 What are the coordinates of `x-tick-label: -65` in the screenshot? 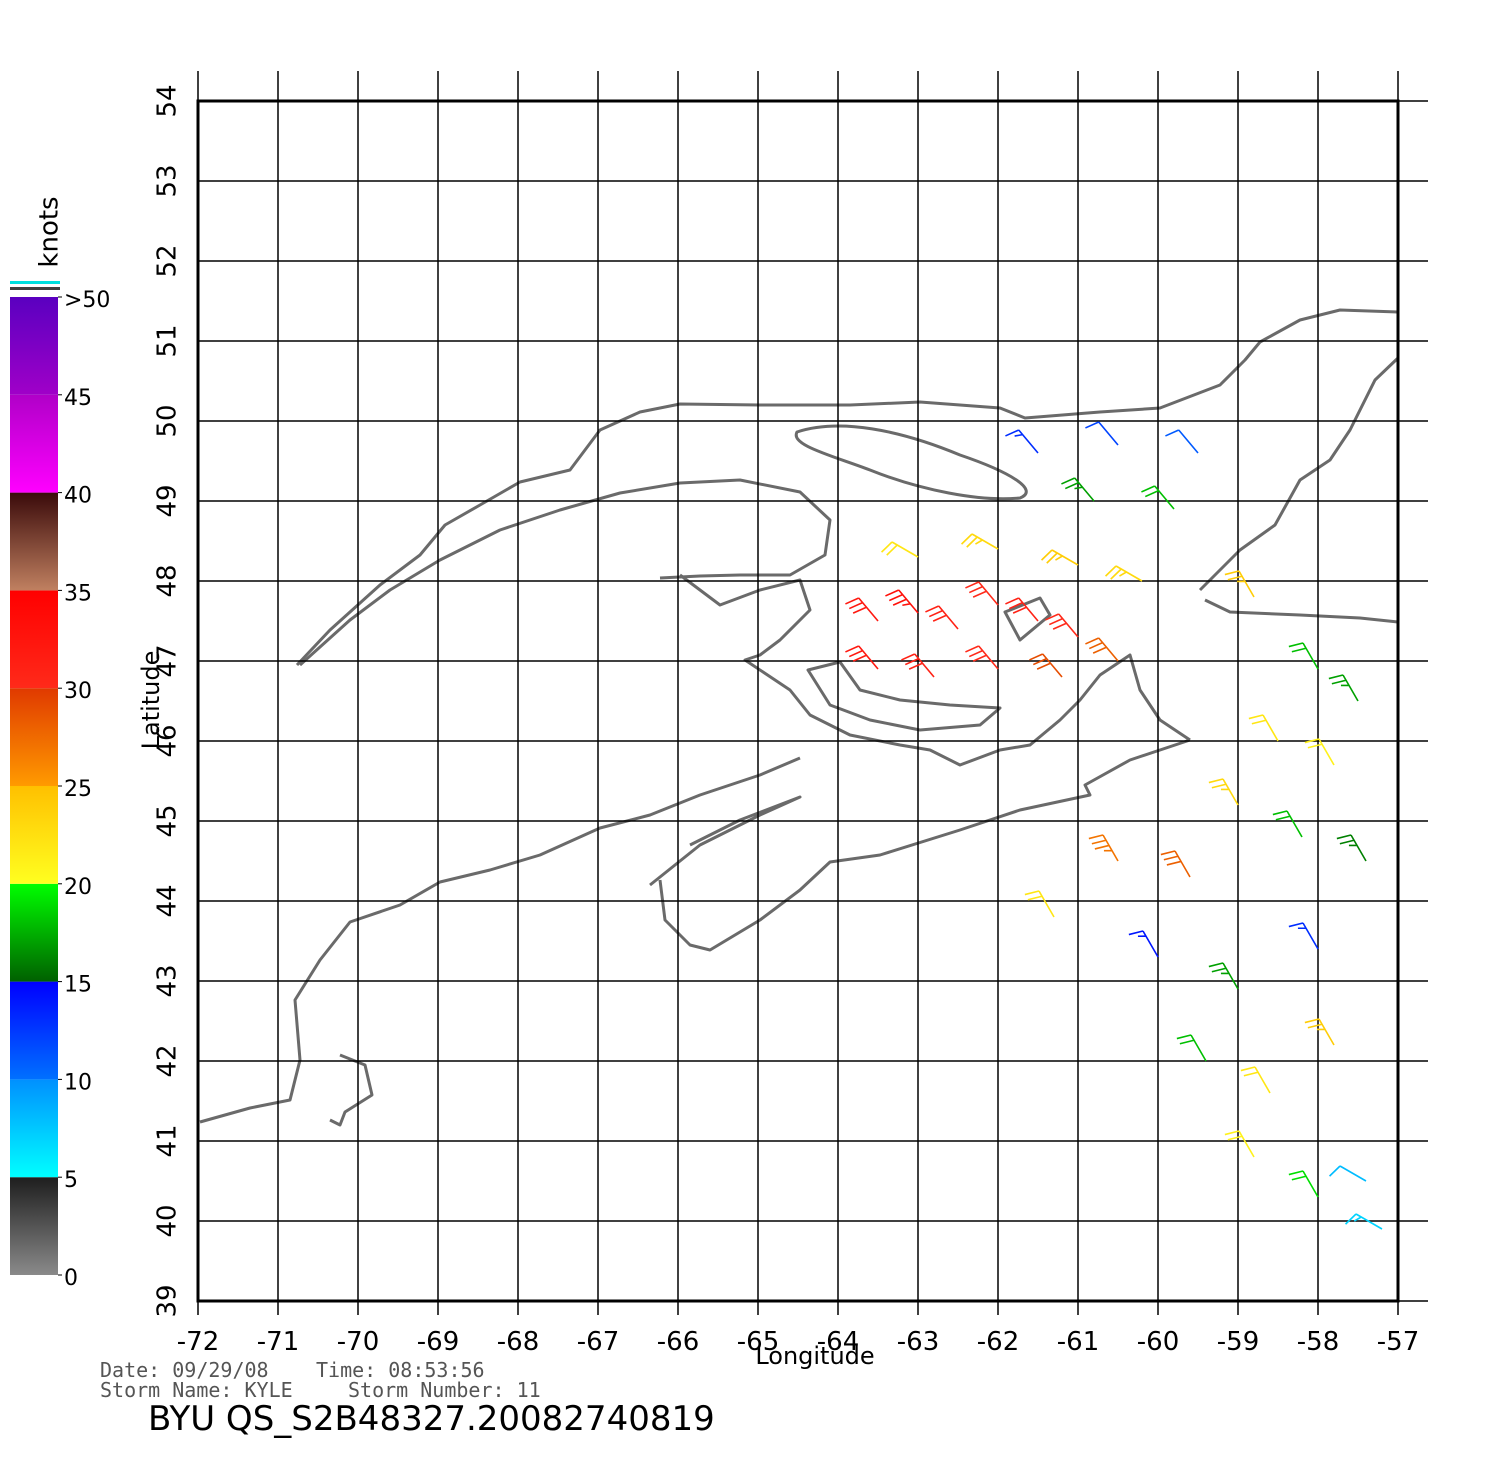 It's located at (758, 1342).